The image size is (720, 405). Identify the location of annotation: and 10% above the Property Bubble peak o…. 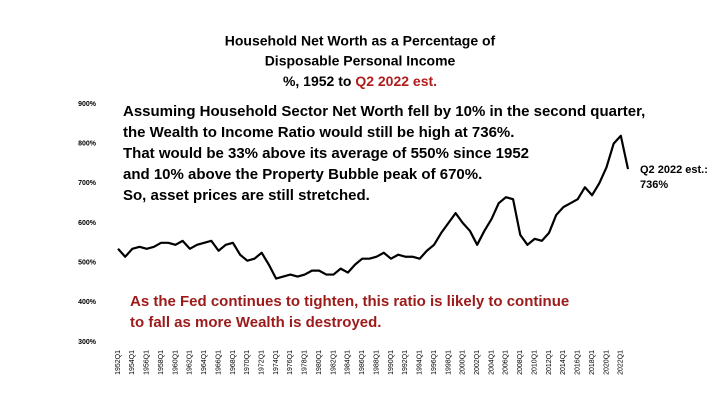
(302, 174).